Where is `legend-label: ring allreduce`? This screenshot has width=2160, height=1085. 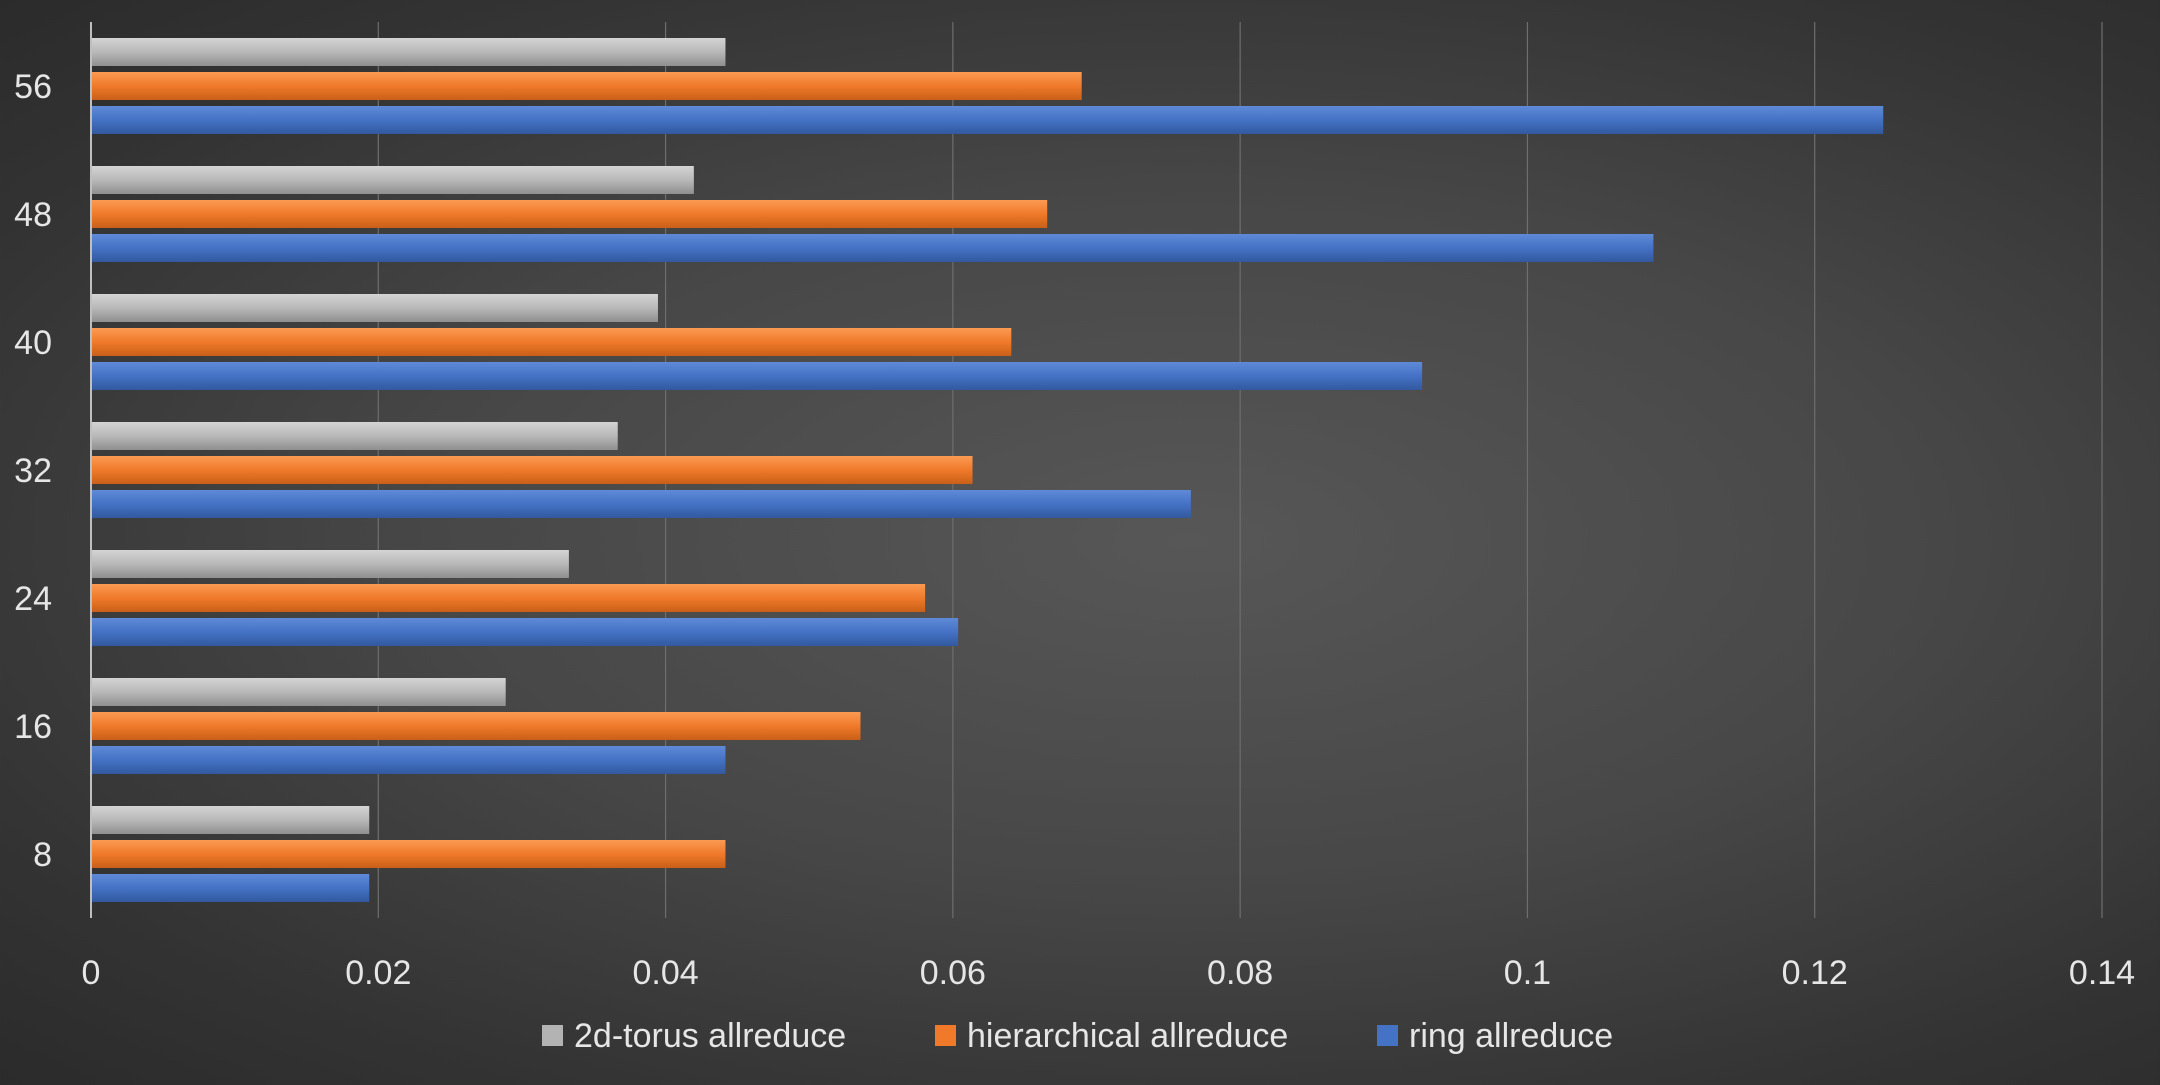
legend-label: ring allreduce is located at coordinates (1511, 1036).